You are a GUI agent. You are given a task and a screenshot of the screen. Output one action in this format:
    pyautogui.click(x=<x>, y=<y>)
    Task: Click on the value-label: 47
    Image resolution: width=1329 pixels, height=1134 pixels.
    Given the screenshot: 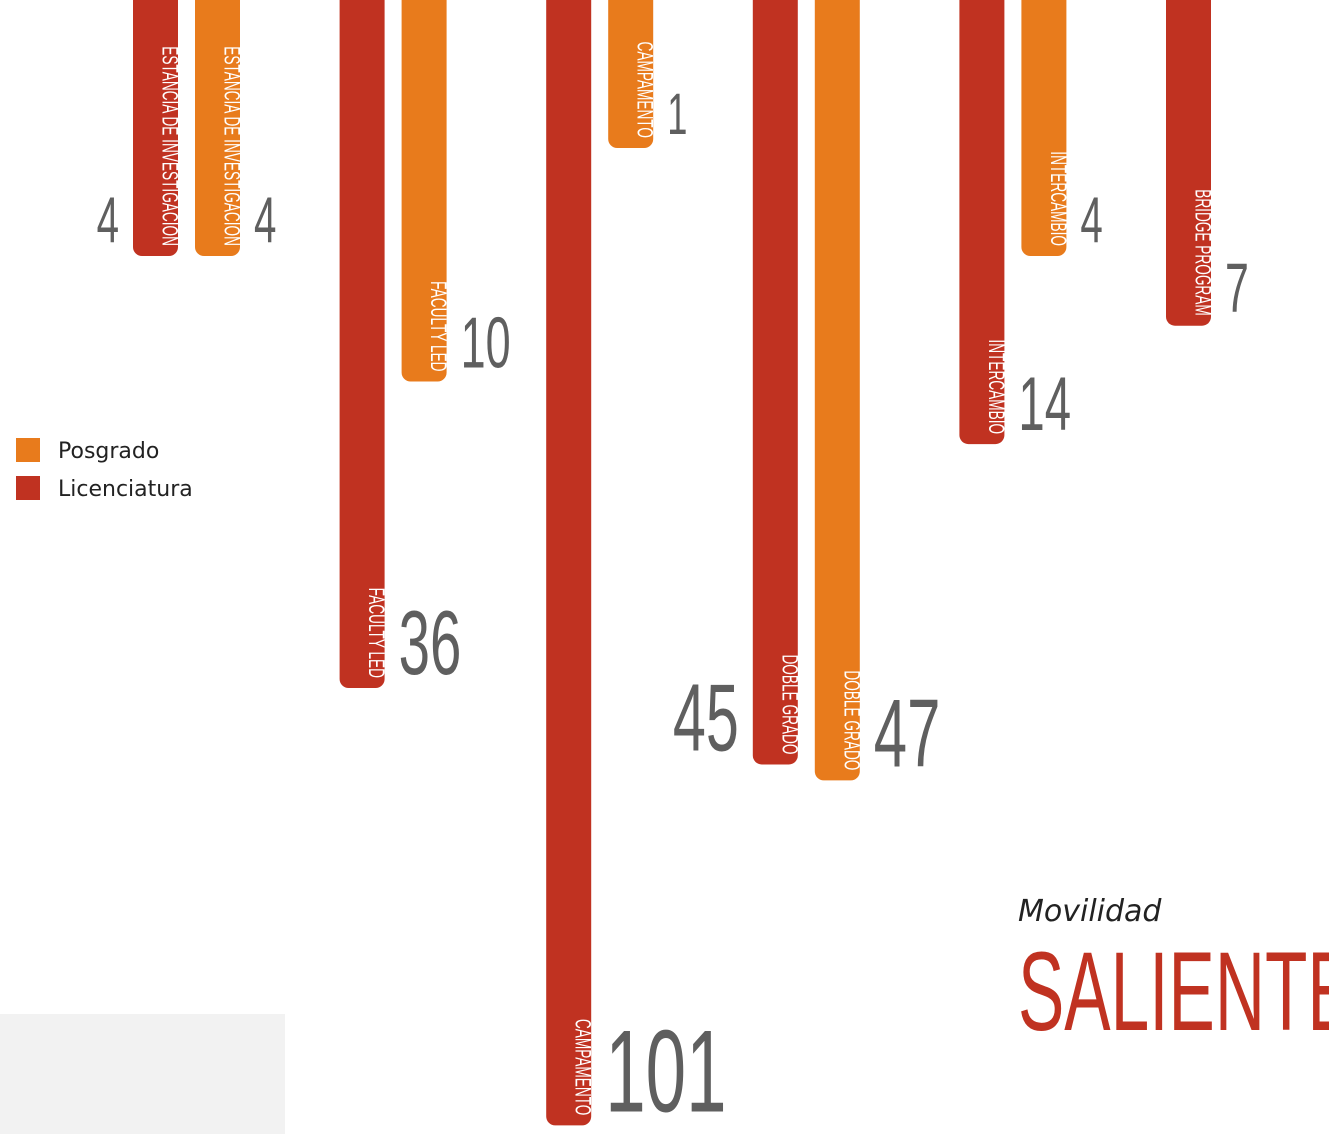 What is the action you would take?
    pyautogui.click(x=907, y=734)
    